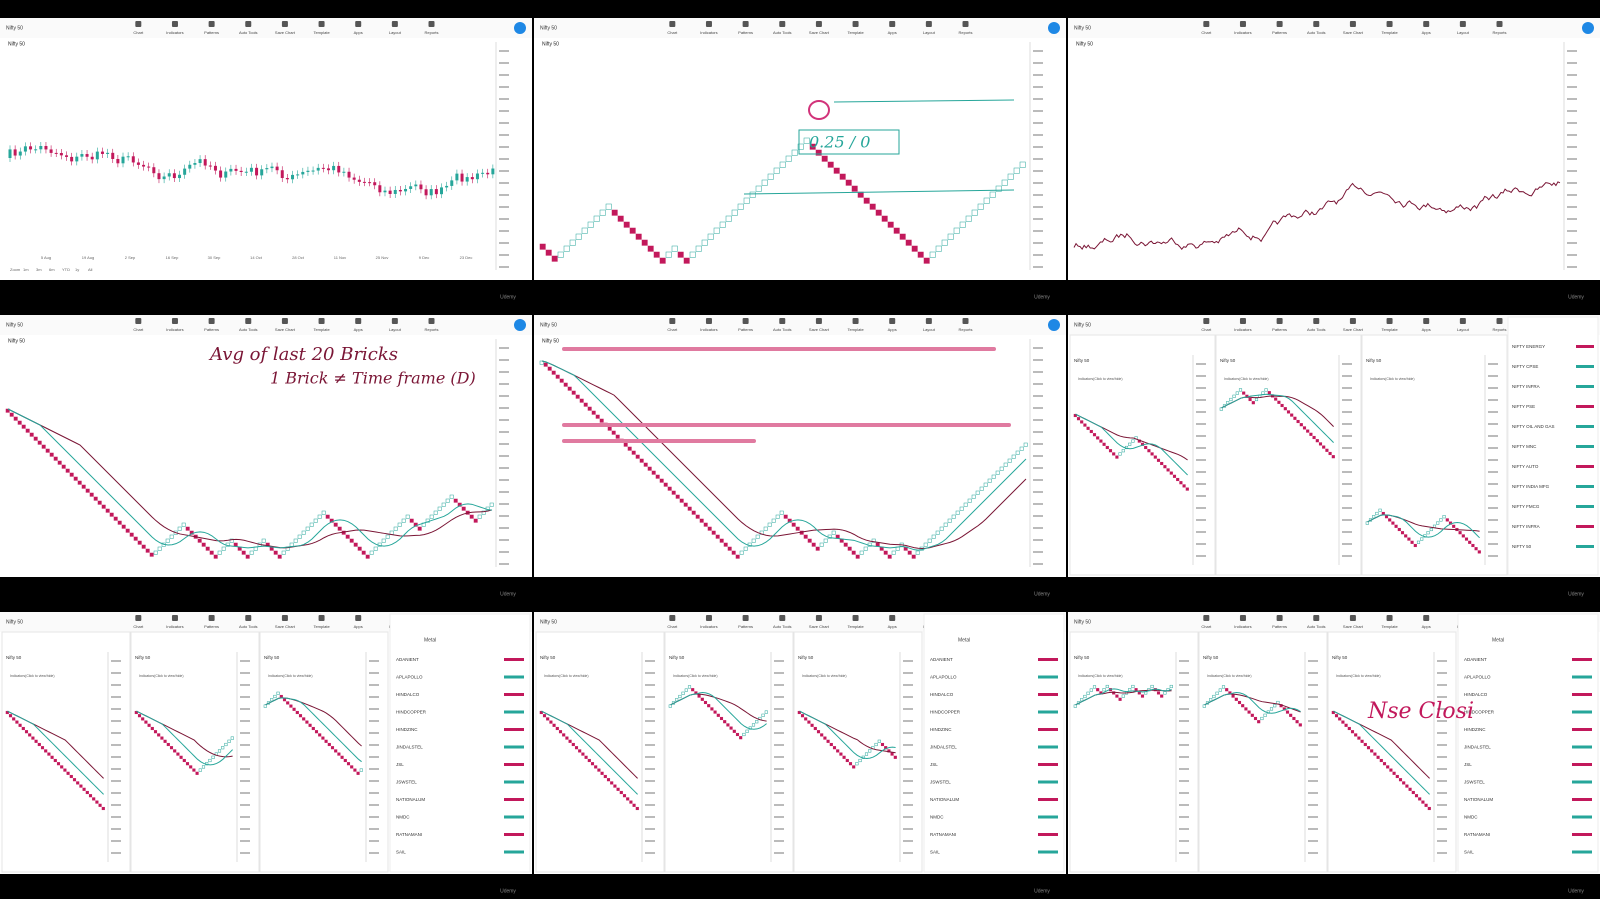 This screenshot has height=899, width=1600. Describe the element at coordinates (410, 799) in the screenshot. I see `watchlist-item: NATIONALUM` at that location.